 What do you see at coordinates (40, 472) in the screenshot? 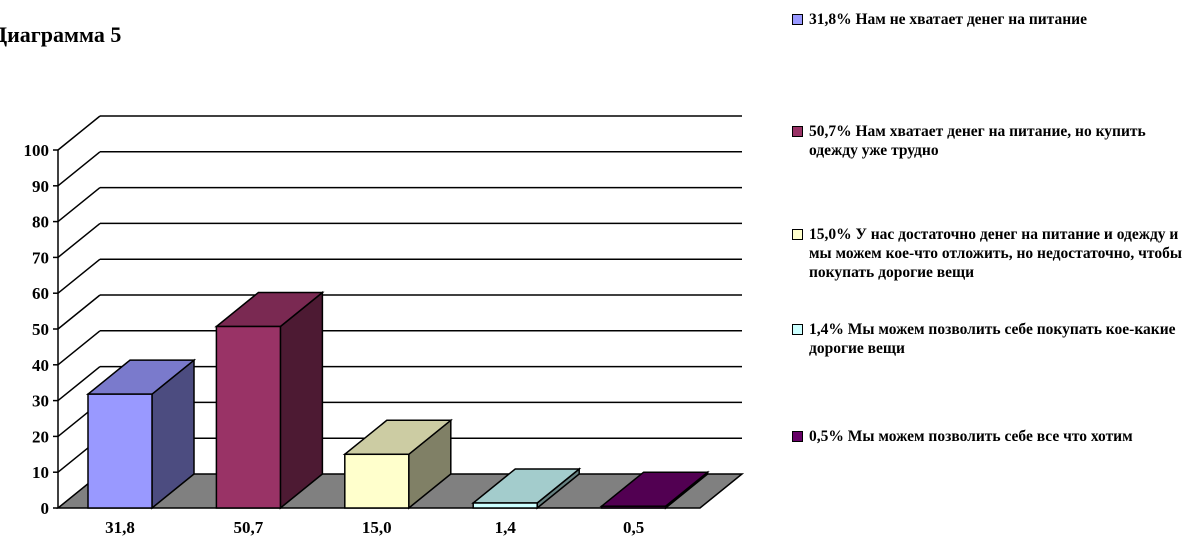
I see `y-tick-label: 10` at bounding box center [40, 472].